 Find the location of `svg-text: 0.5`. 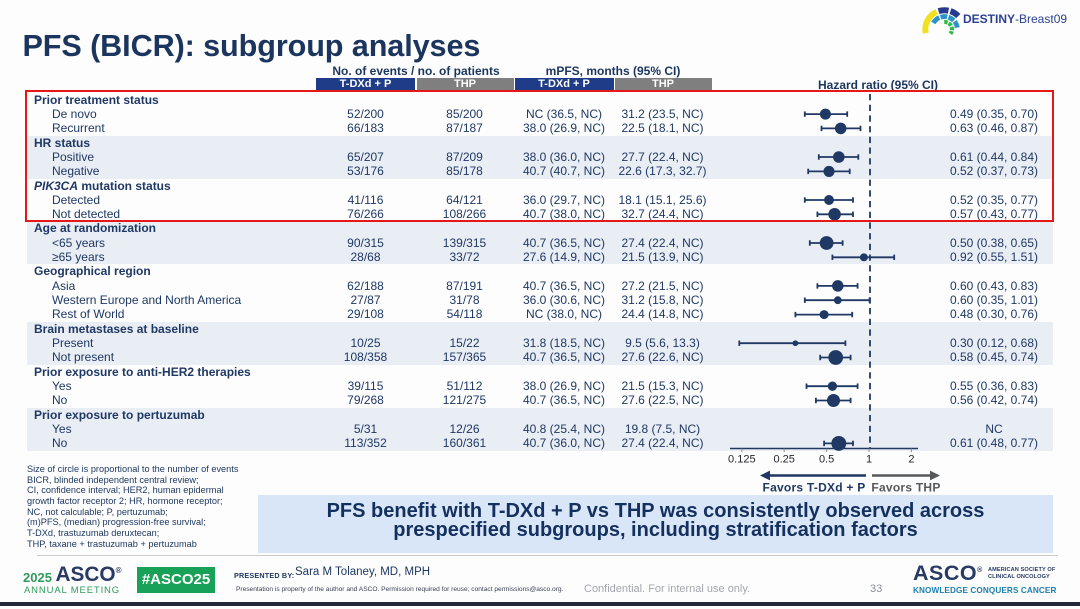

svg-text: 0.5 is located at coordinates (826, 460).